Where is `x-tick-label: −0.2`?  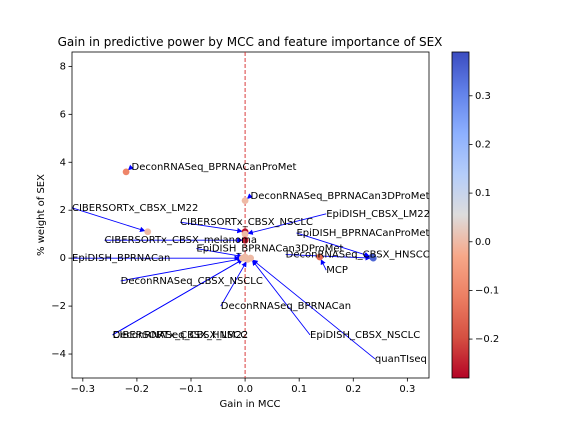
x-tick-label: −0.2 is located at coordinates (137, 389).